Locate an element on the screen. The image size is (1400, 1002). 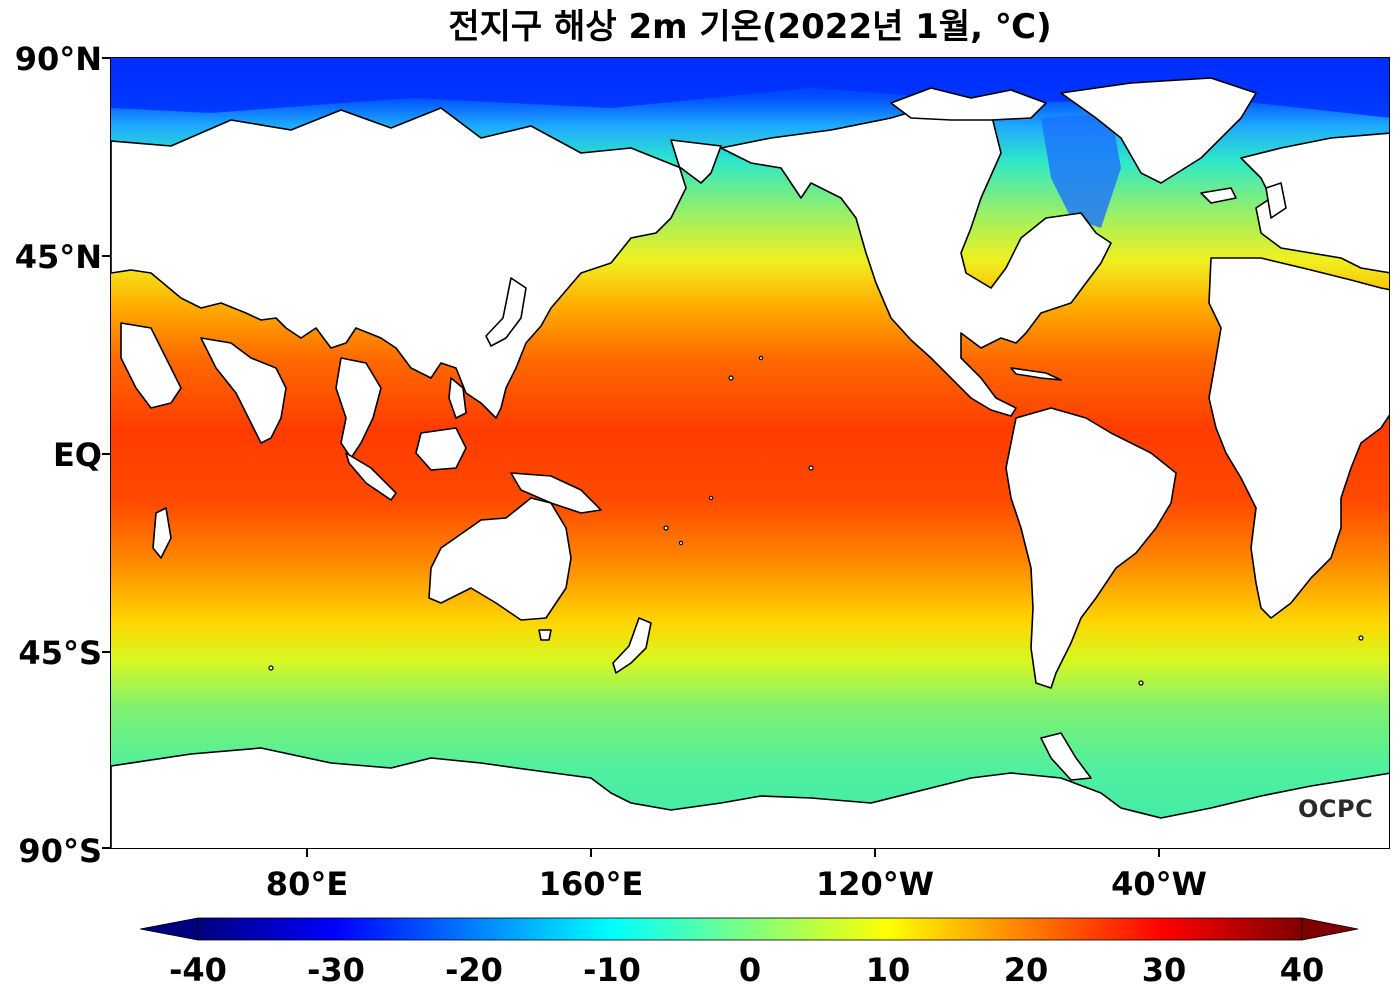
colorbar is located at coordinates (749, 929).